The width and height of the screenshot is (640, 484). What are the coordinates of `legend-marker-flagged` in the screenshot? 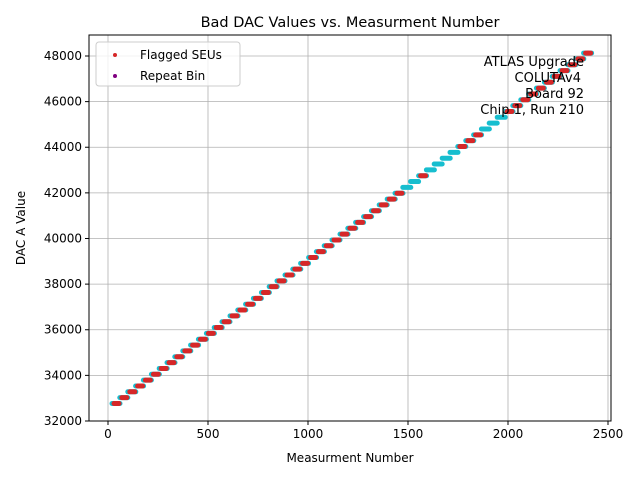 It's located at (115, 55).